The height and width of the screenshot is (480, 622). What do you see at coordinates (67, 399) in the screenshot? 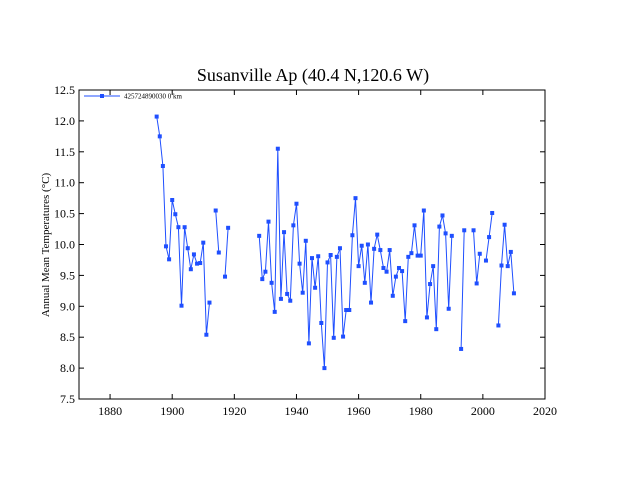
I see `y-tick-label: 7.5` at bounding box center [67, 399].